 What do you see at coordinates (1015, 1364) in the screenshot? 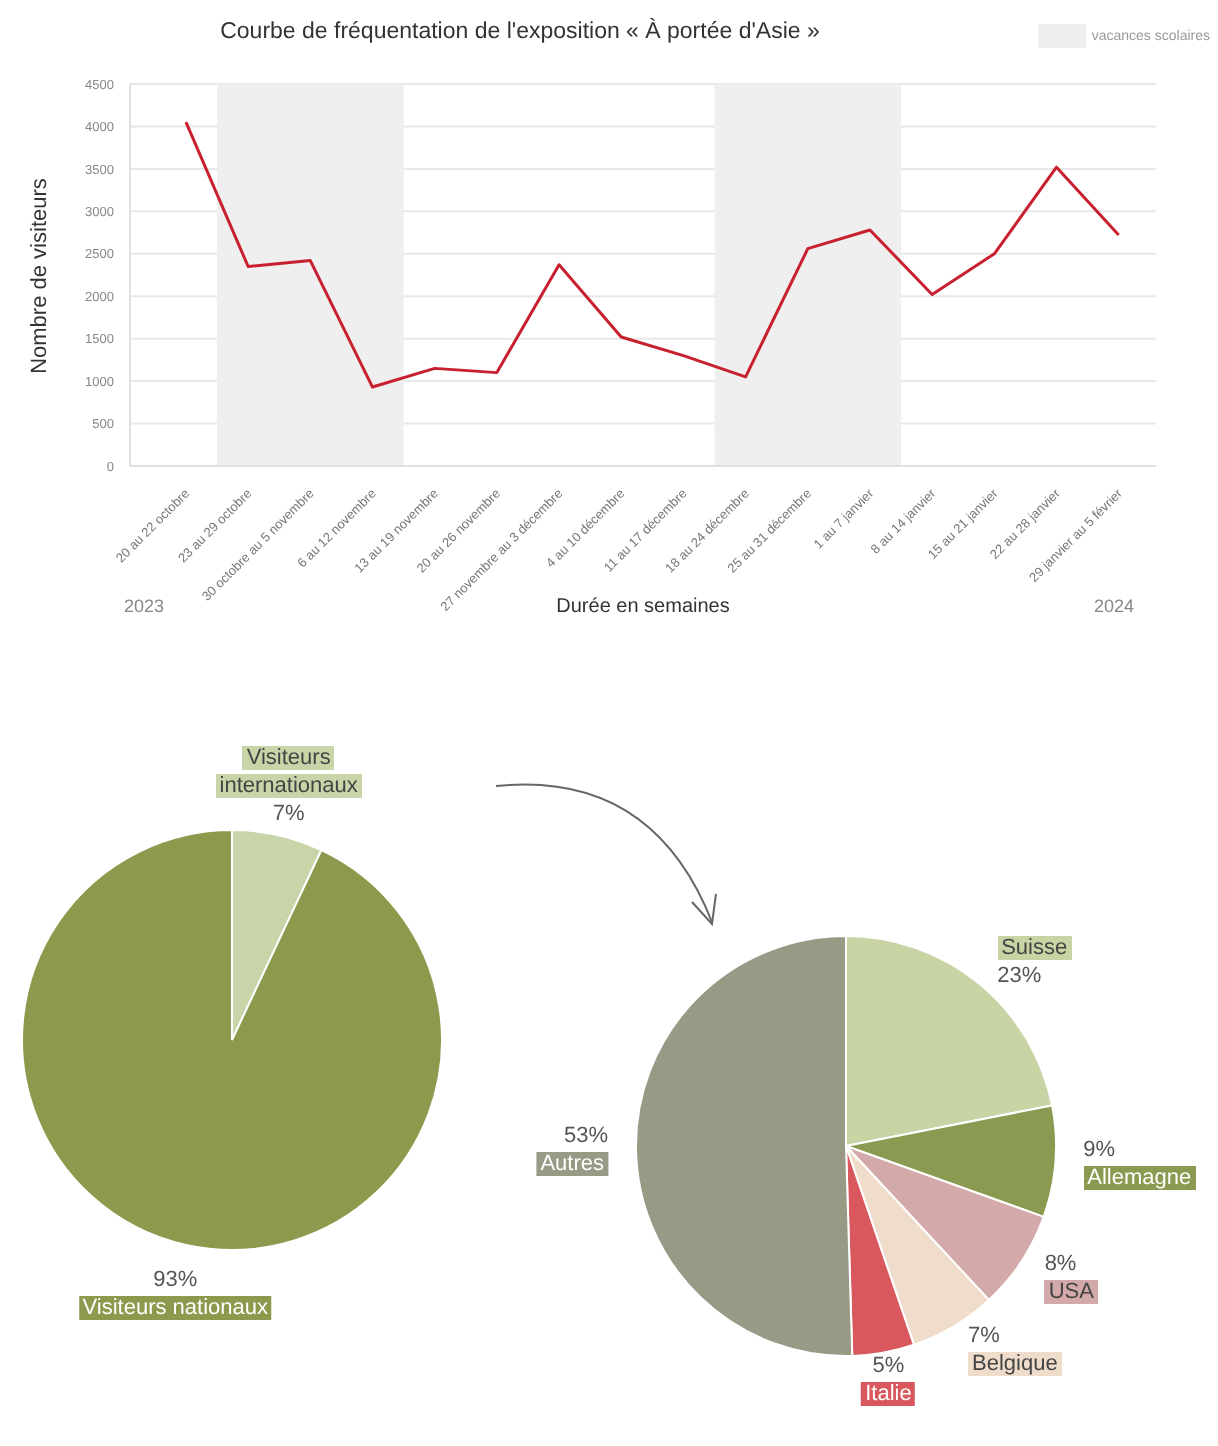
I see `slice-label: Belgique` at bounding box center [1015, 1364].